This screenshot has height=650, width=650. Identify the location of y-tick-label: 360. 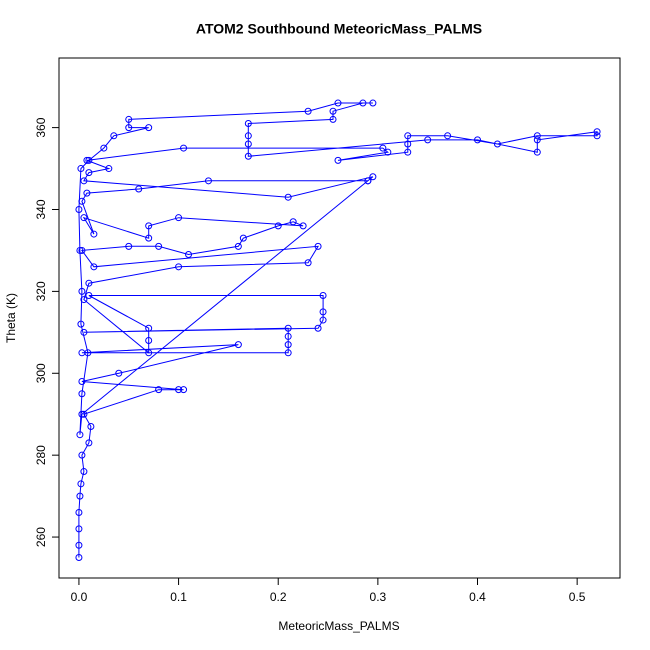
(41, 127).